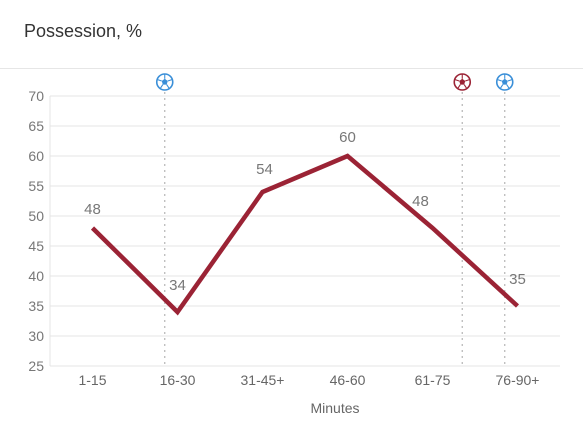  I want to click on x-tick-label: 46-60, so click(348, 380).